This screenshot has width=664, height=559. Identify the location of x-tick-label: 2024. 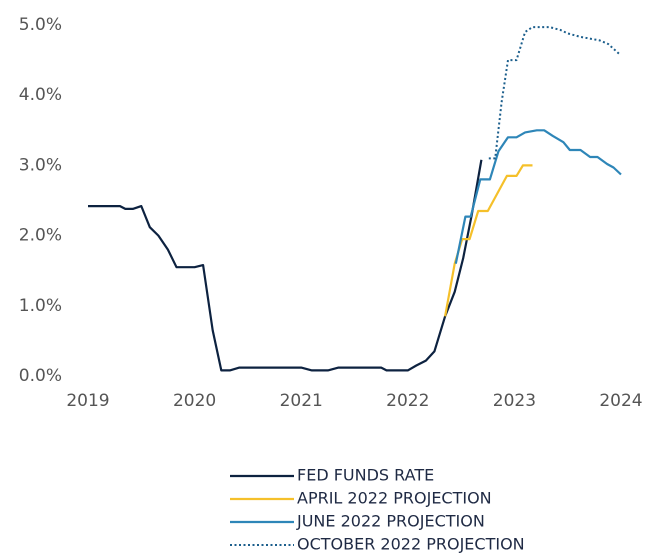
(620, 401).